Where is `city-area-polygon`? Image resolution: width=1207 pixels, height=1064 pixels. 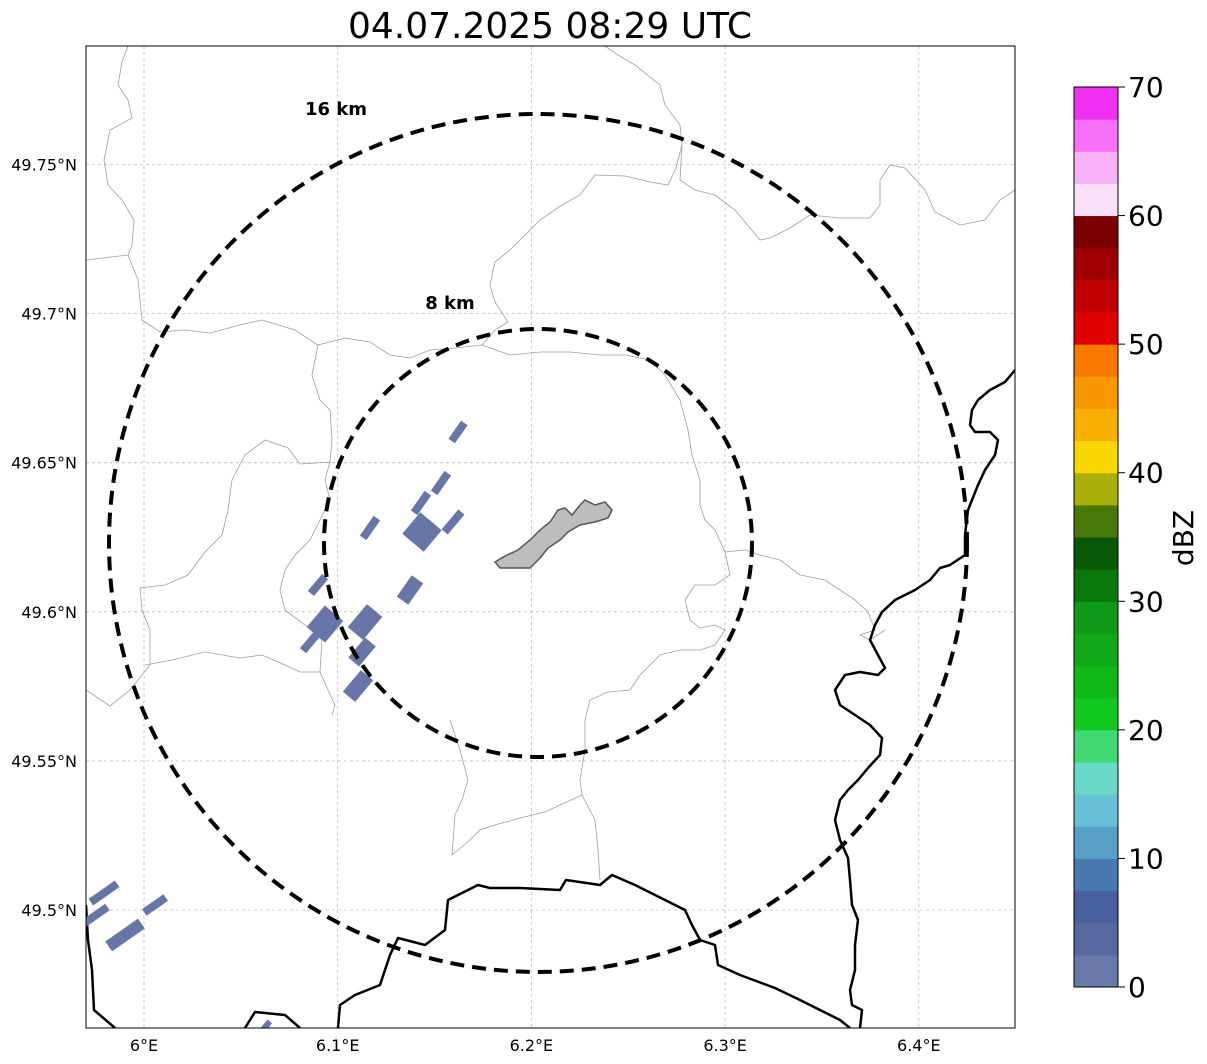
city-area-polygon is located at coordinates (553, 534).